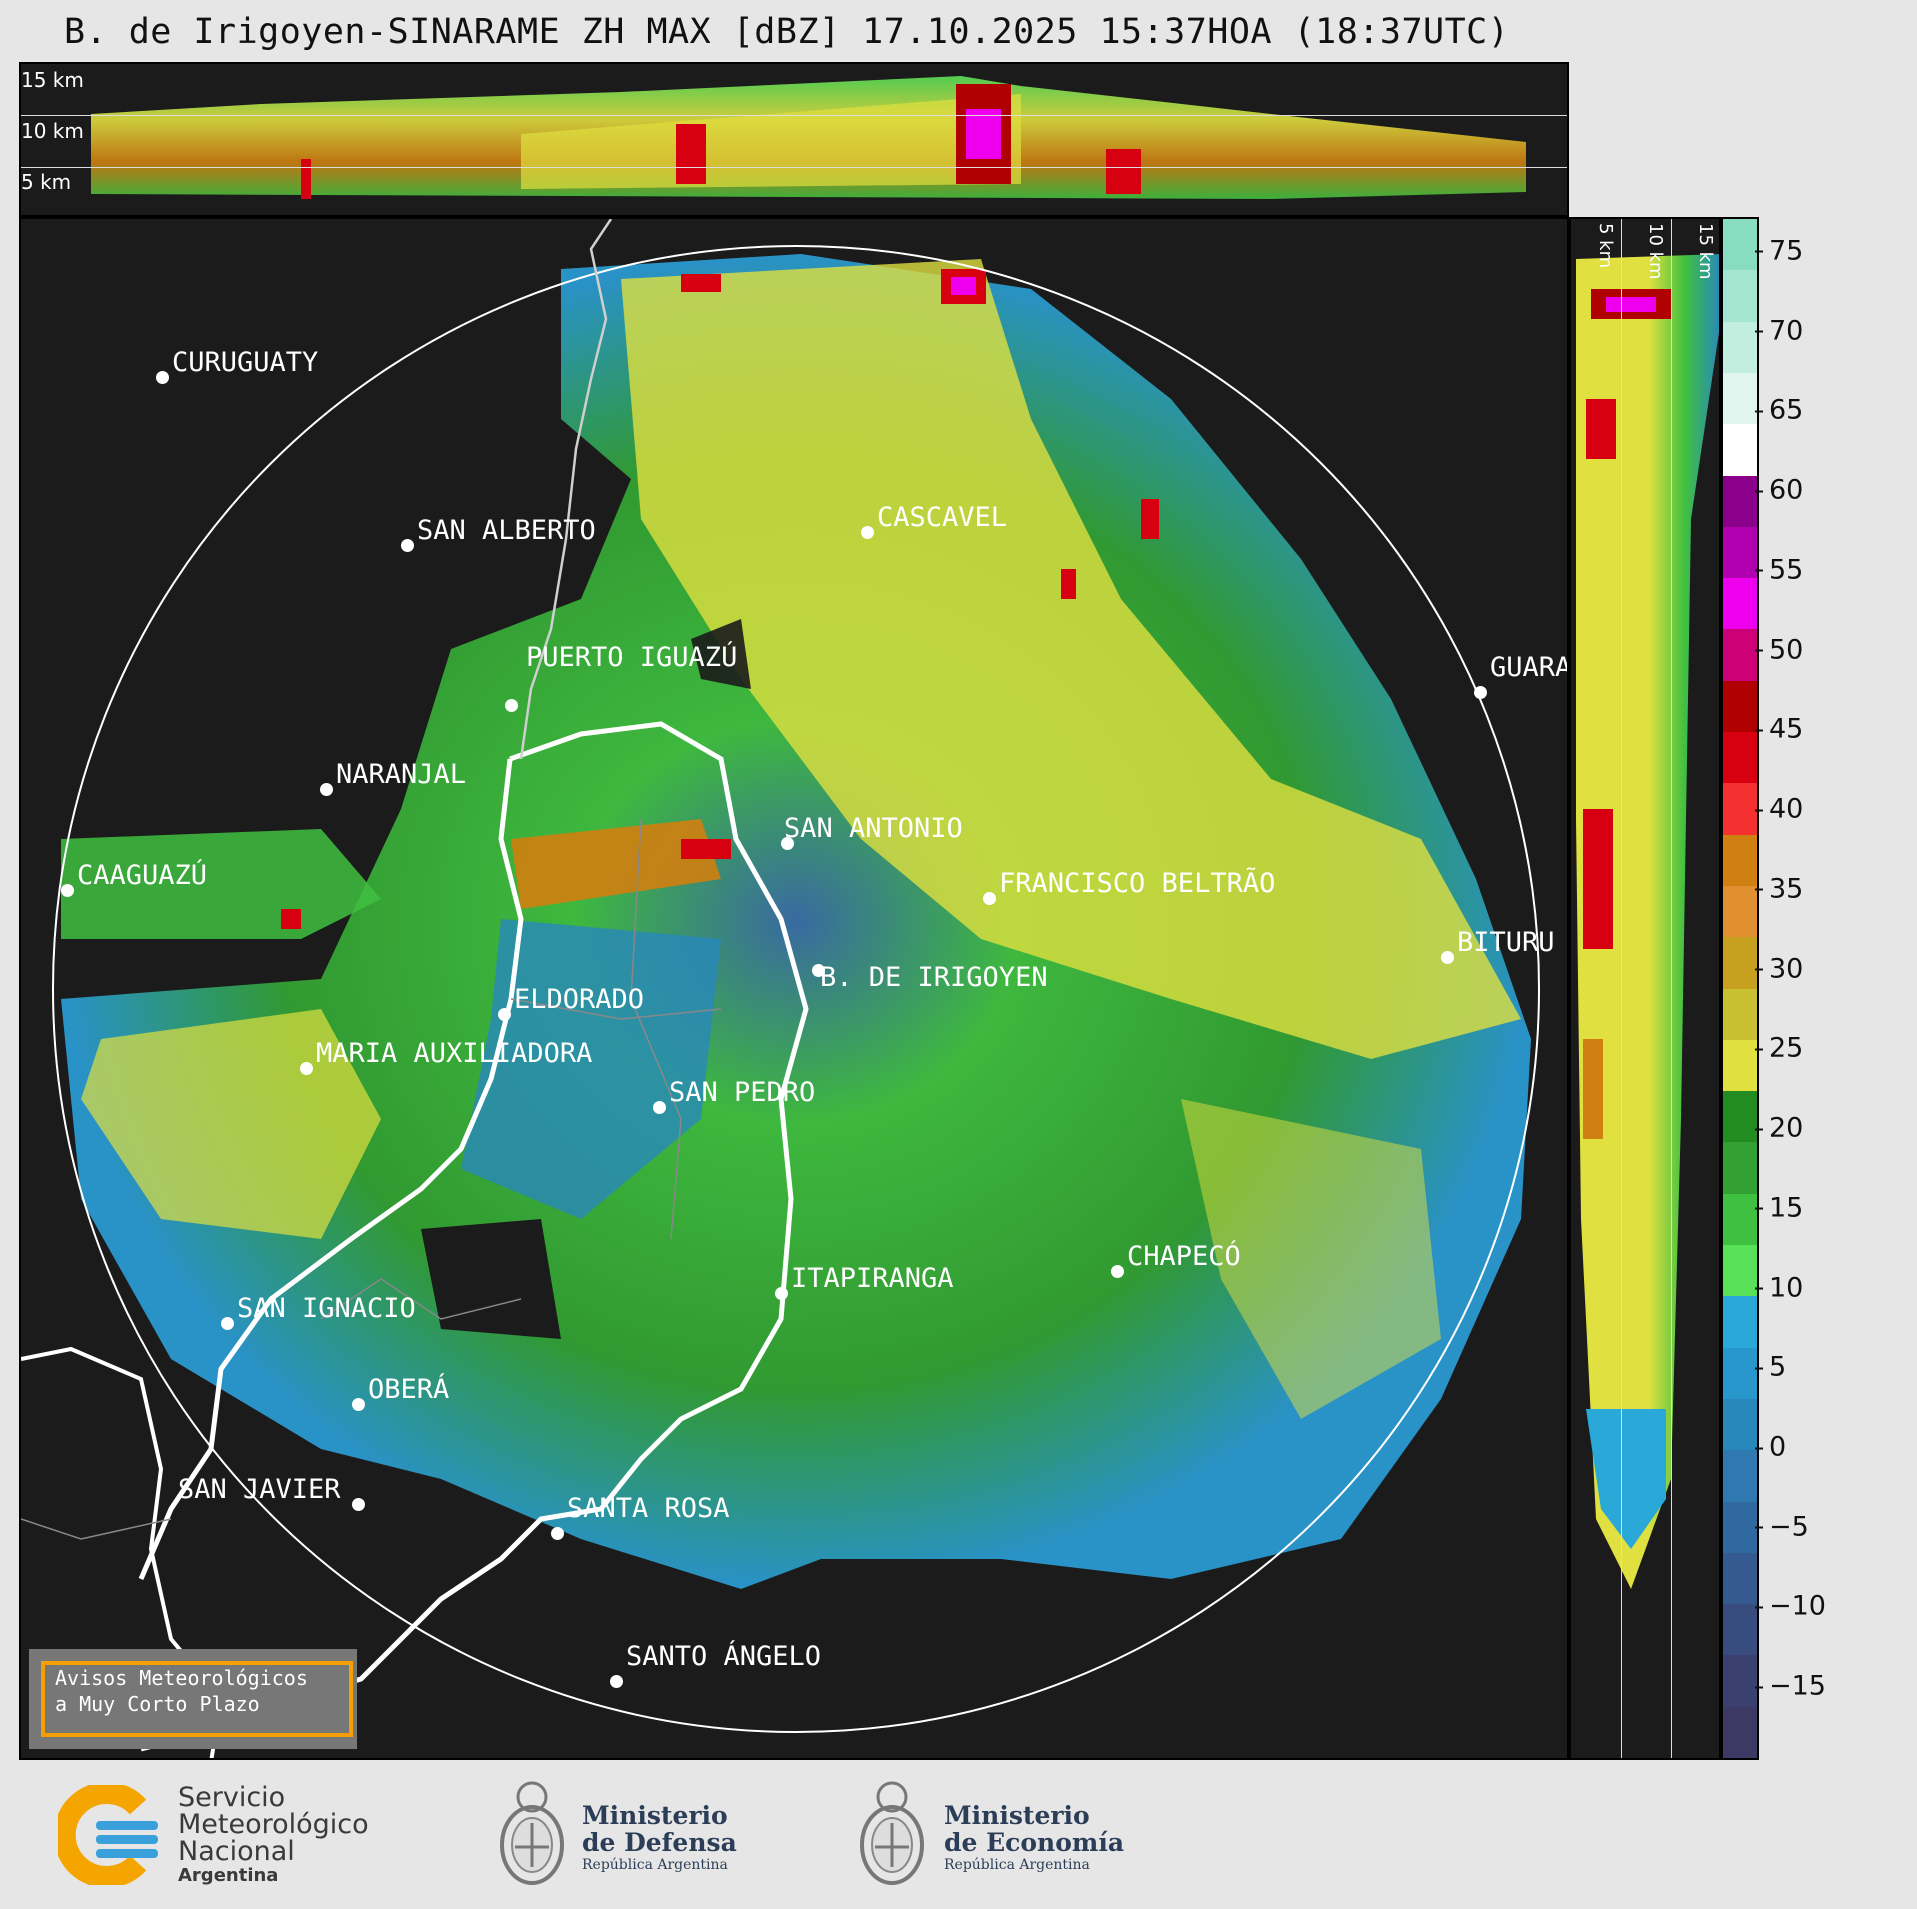  What do you see at coordinates (454, 1053) in the screenshot?
I see `city-label: MARIA AUXILIADORA` at bounding box center [454, 1053].